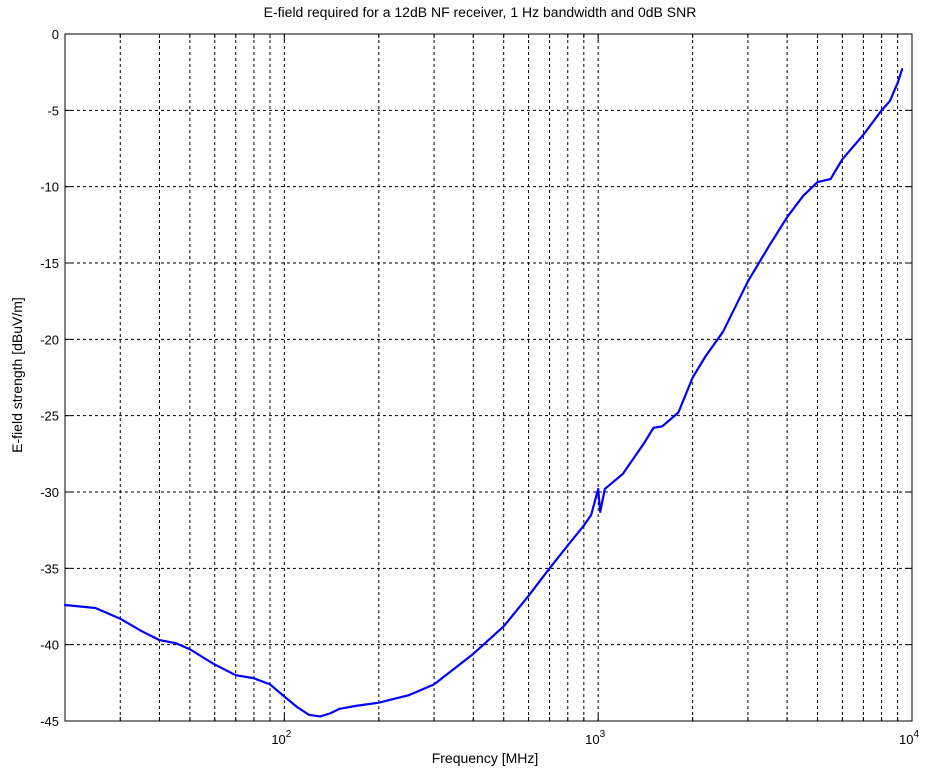 This screenshot has height=771, width=930. Describe the element at coordinates (485, 758) in the screenshot. I see `x-axis-label: Frequency [MHz]` at that location.